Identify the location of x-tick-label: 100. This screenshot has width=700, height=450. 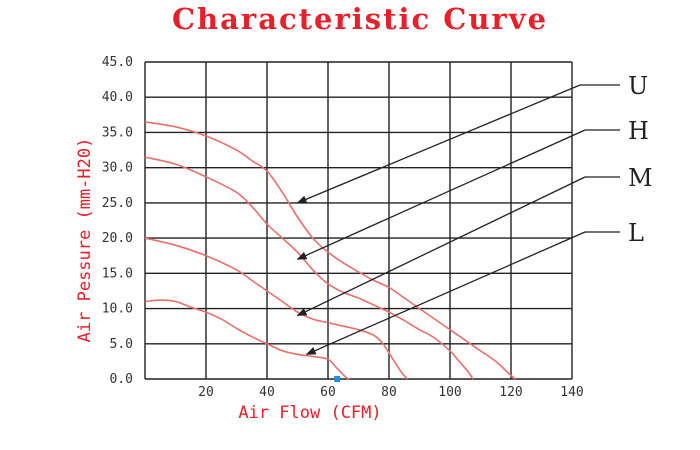
(449, 392).